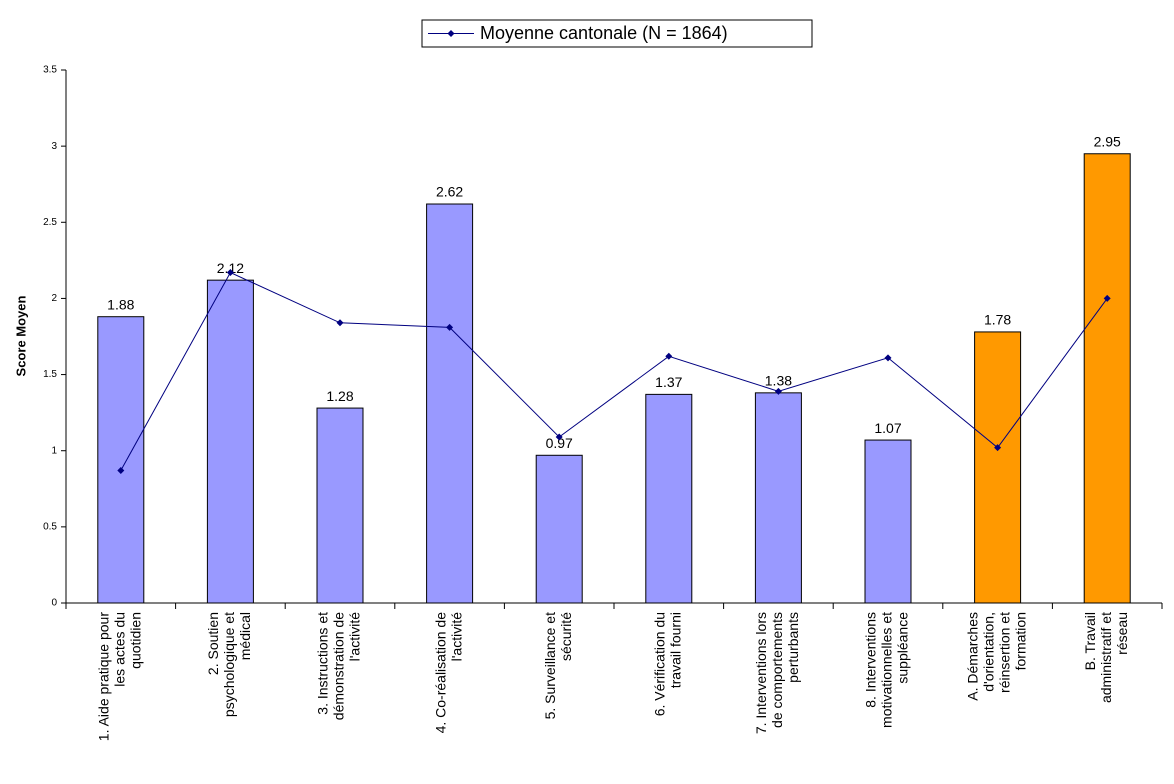 The height and width of the screenshot is (784, 1174). What do you see at coordinates (50, 526) in the screenshot?
I see `y-tick-label: 0.5` at bounding box center [50, 526].